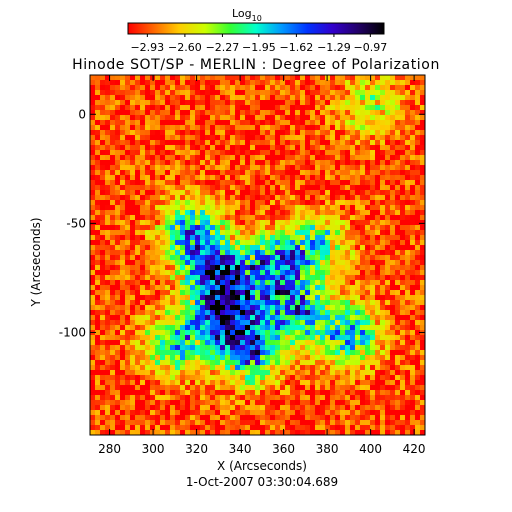 This screenshot has height=512, width=512. I want to click on colorbar-tick-label: −1.62, so click(297, 47).